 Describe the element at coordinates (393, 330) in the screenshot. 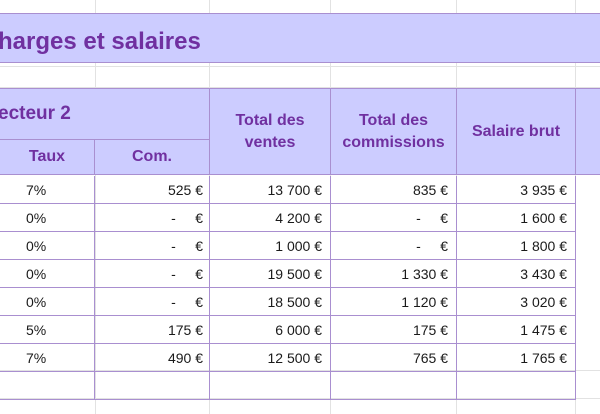

I see `cell-commissions: 175 €` at that location.